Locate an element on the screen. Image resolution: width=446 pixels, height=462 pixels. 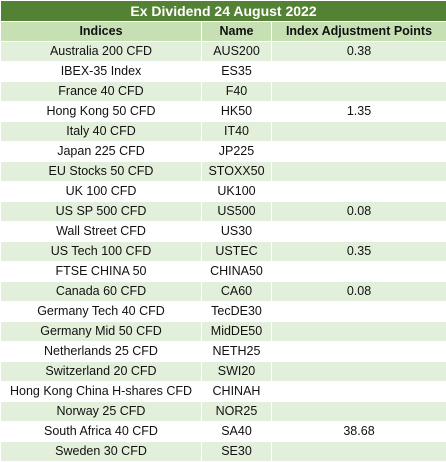
cell-index: France 40 CFD is located at coordinates (101, 91).